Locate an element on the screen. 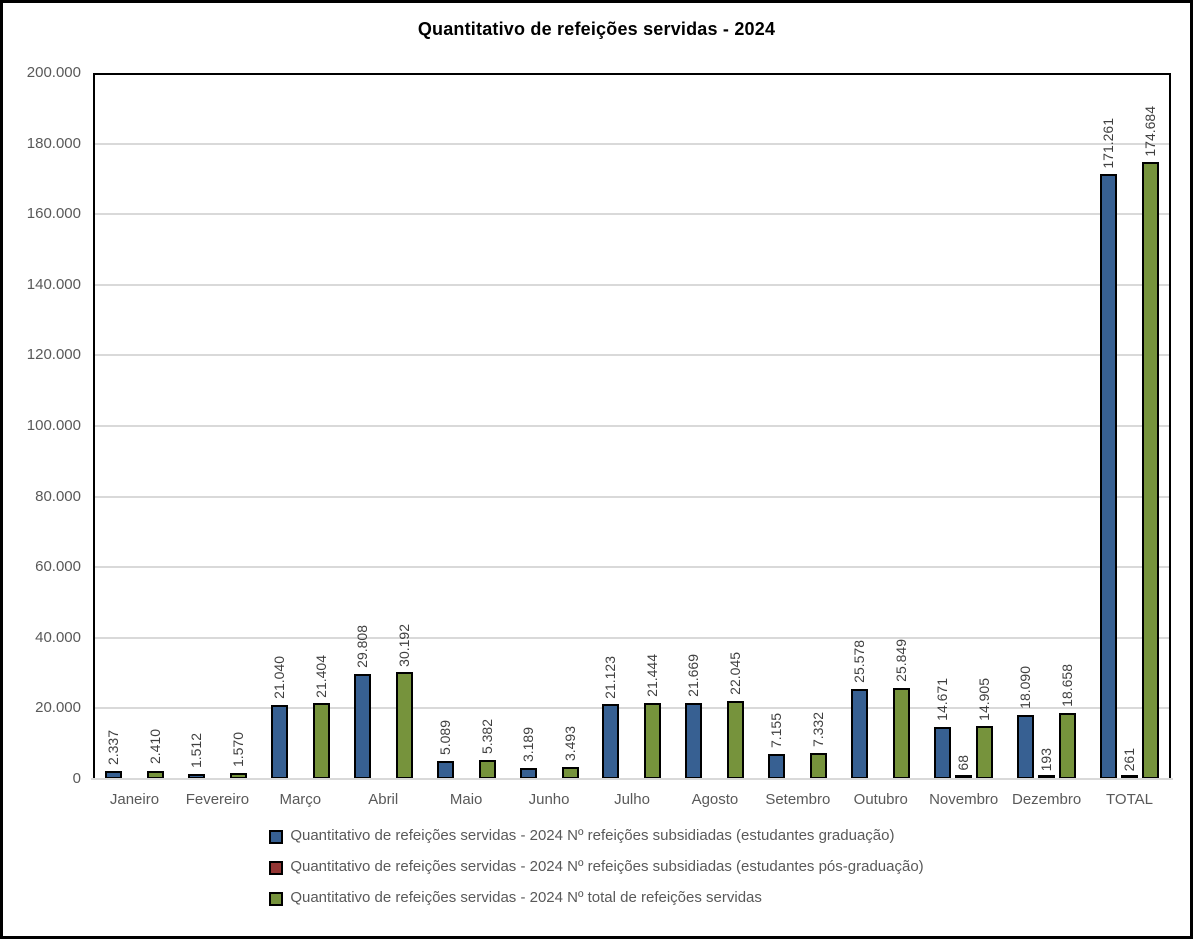  bar-value-label: 21.040 is located at coordinates (278, 677).